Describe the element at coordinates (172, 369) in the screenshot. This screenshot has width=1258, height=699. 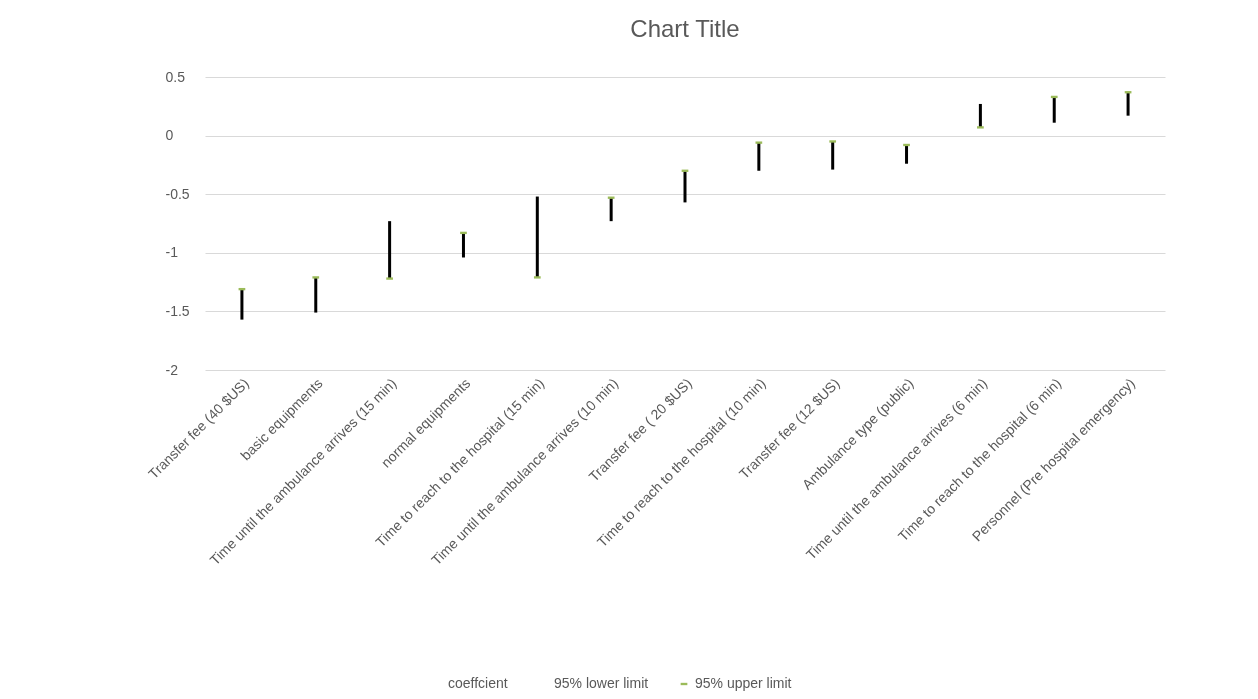
I see `y-tick-label: -2` at that location.